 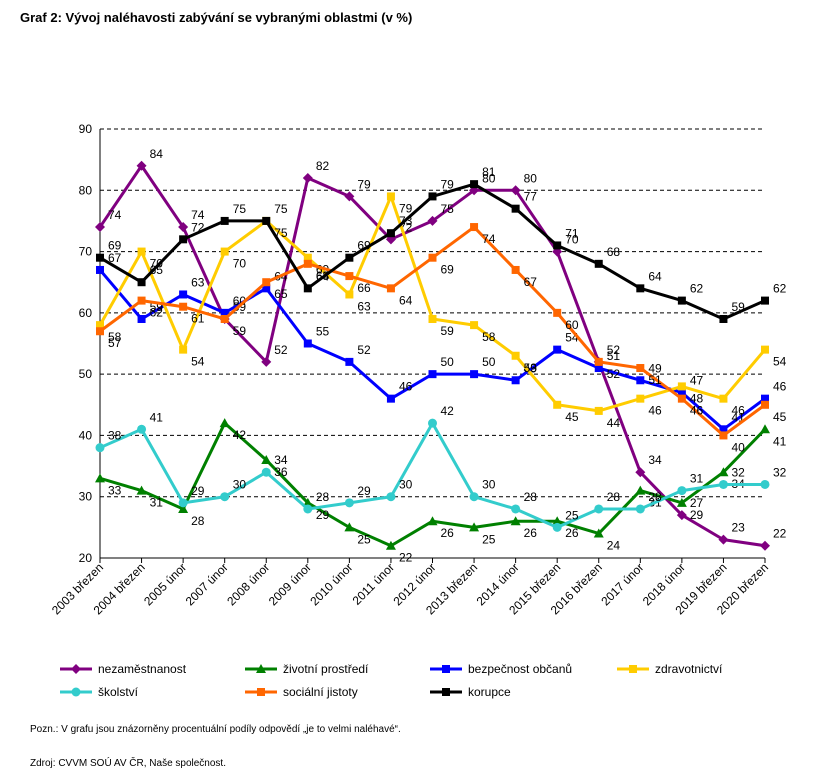 I want to click on data-label: 41, so click(x=780, y=441).